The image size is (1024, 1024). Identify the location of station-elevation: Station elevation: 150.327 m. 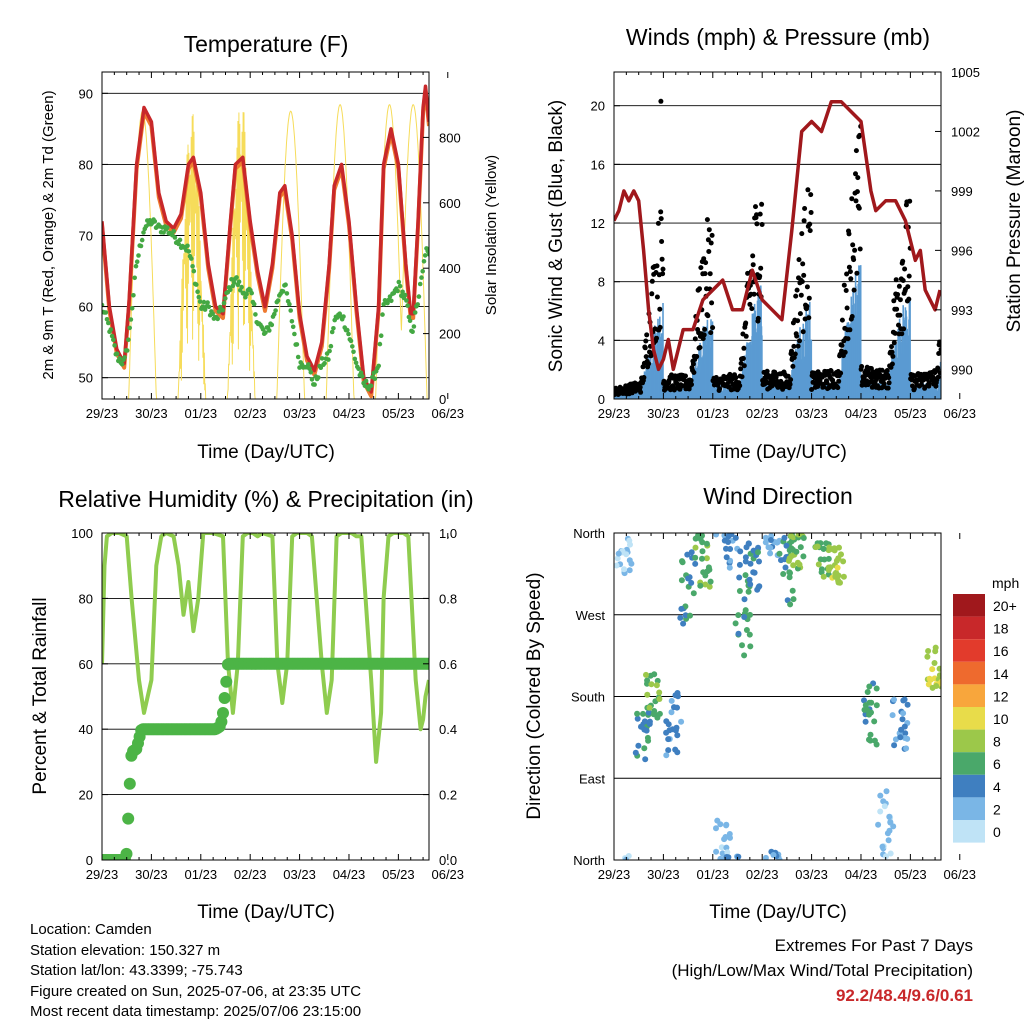
(125, 950).